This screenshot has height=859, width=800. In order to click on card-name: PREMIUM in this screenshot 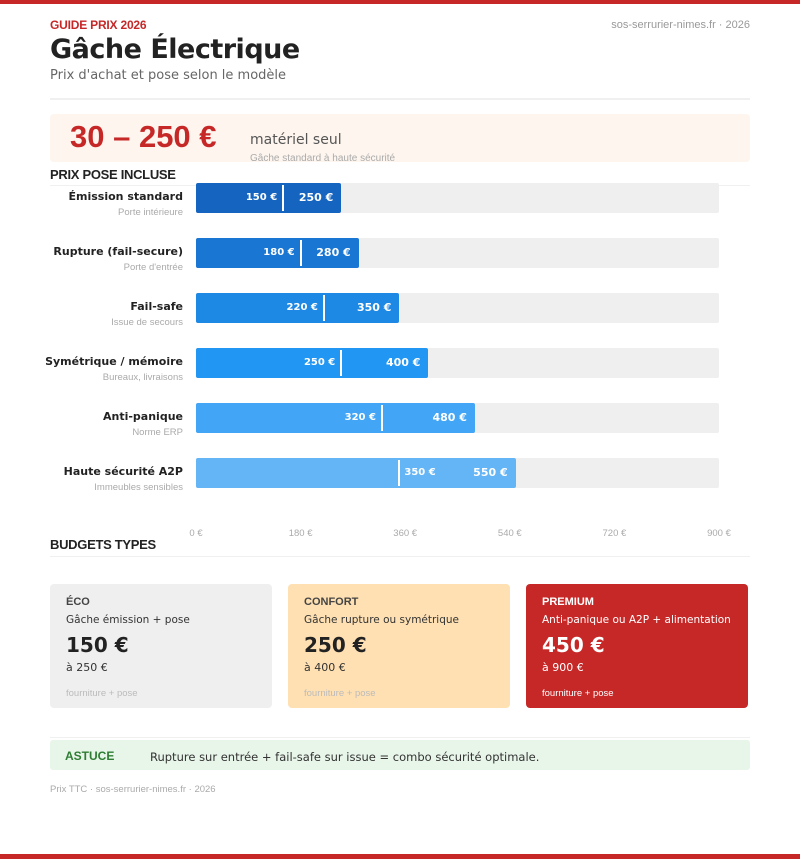, I will do `click(568, 602)`.